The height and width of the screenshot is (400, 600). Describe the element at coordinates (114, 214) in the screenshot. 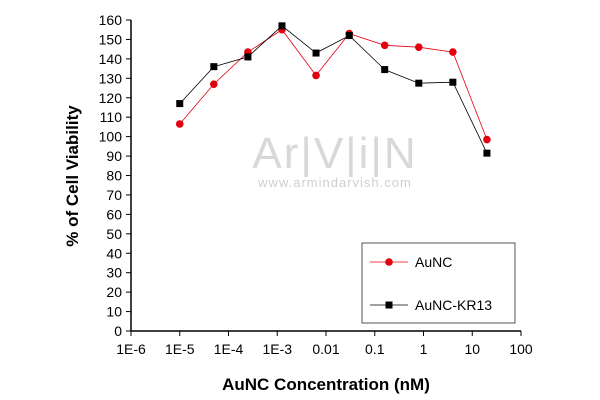

I see `y-tick-label: 60` at that location.